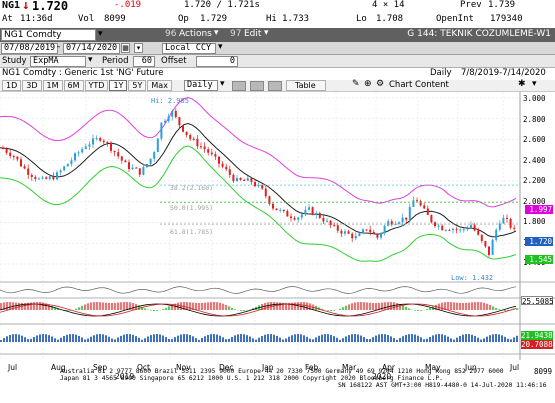  What do you see at coordinates (220, 47) in the screenshot?
I see `currency-chevron-icon: ▾` at bounding box center [220, 47].